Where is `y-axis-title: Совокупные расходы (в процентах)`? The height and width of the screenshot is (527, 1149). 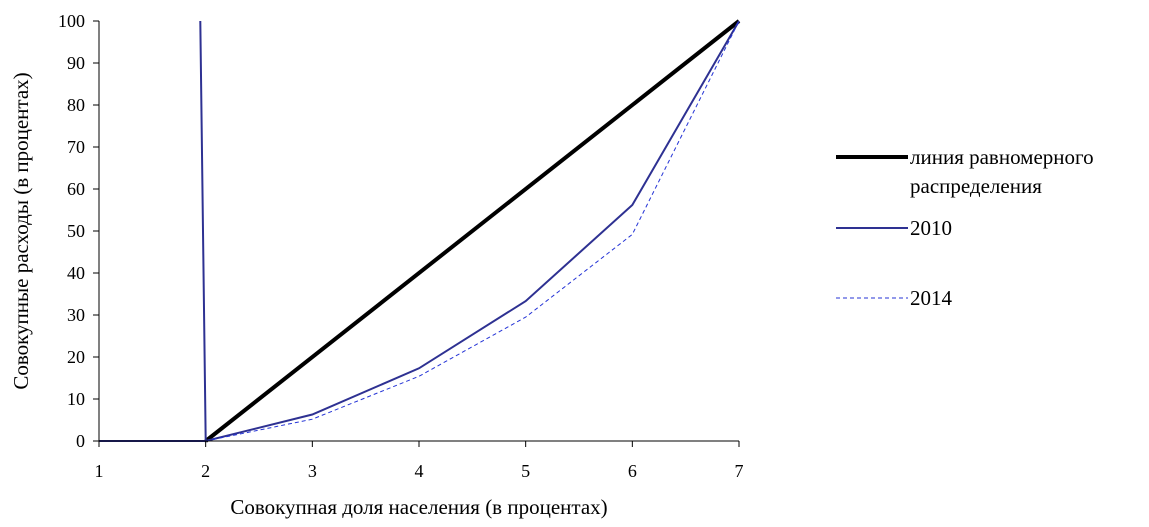 y-axis-title: Совокупные расходы (в процентах) is located at coordinates (21, 230).